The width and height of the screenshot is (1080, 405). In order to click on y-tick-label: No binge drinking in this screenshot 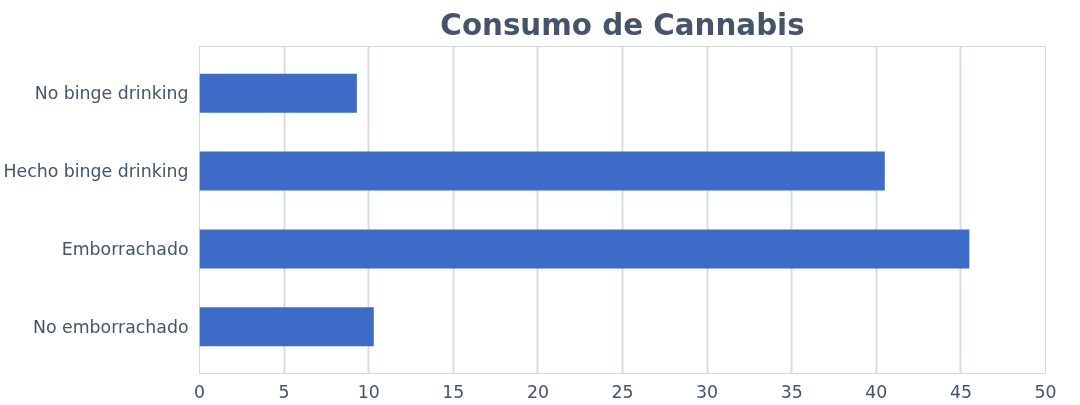, I will do `click(111, 93)`.